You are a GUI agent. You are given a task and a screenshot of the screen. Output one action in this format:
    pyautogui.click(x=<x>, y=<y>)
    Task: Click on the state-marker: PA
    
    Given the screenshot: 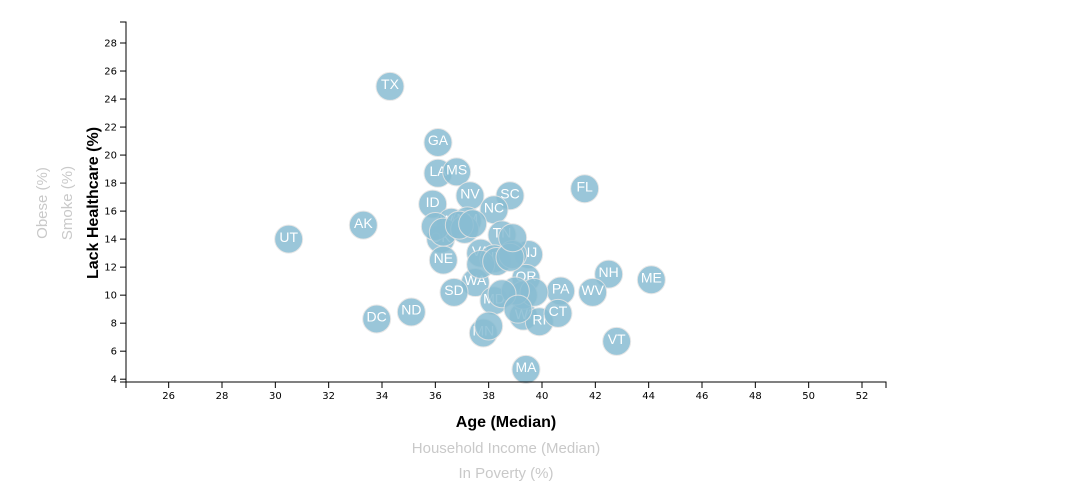 What is the action you would take?
    pyautogui.click(x=561, y=291)
    